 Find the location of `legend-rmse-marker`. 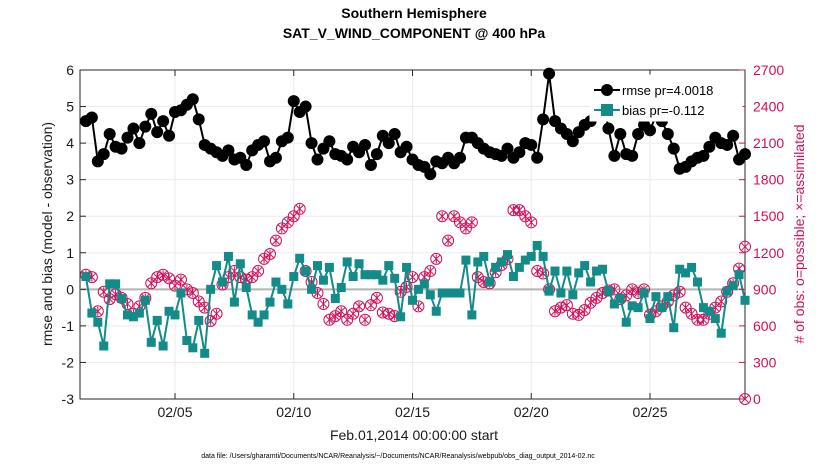

legend-rmse-marker is located at coordinates (607, 90).